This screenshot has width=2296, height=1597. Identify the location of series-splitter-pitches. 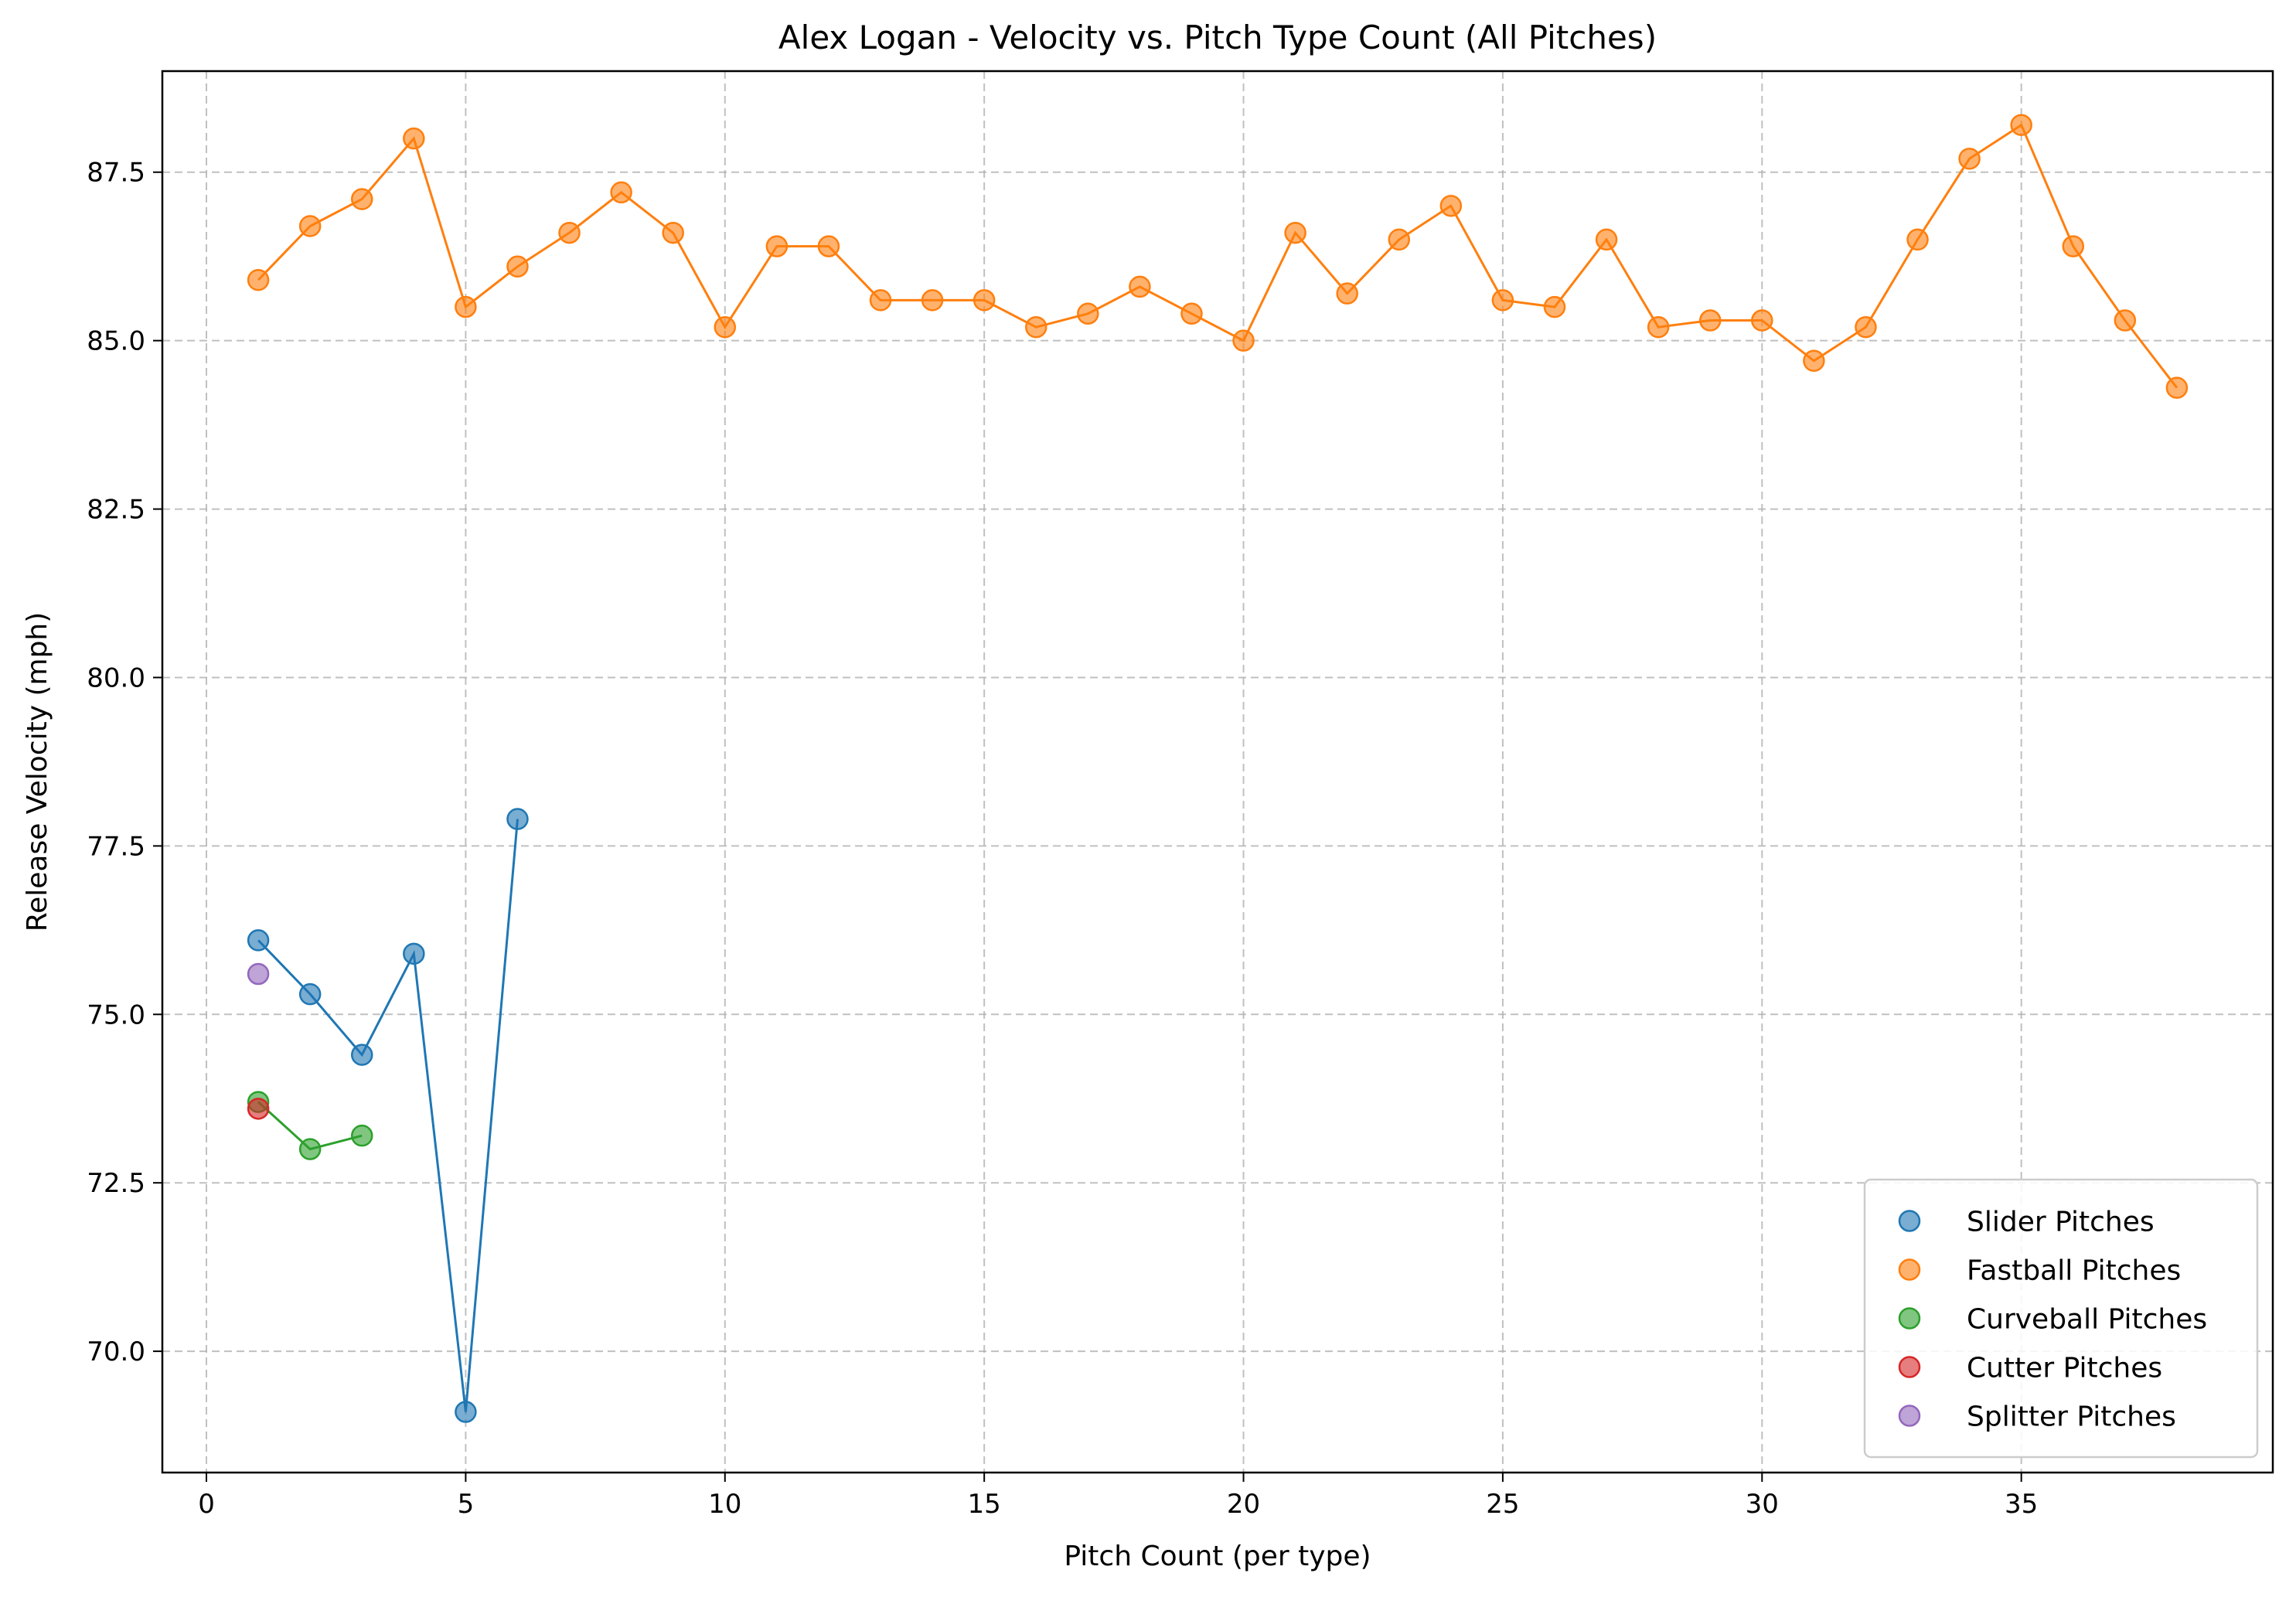
(258, 974).